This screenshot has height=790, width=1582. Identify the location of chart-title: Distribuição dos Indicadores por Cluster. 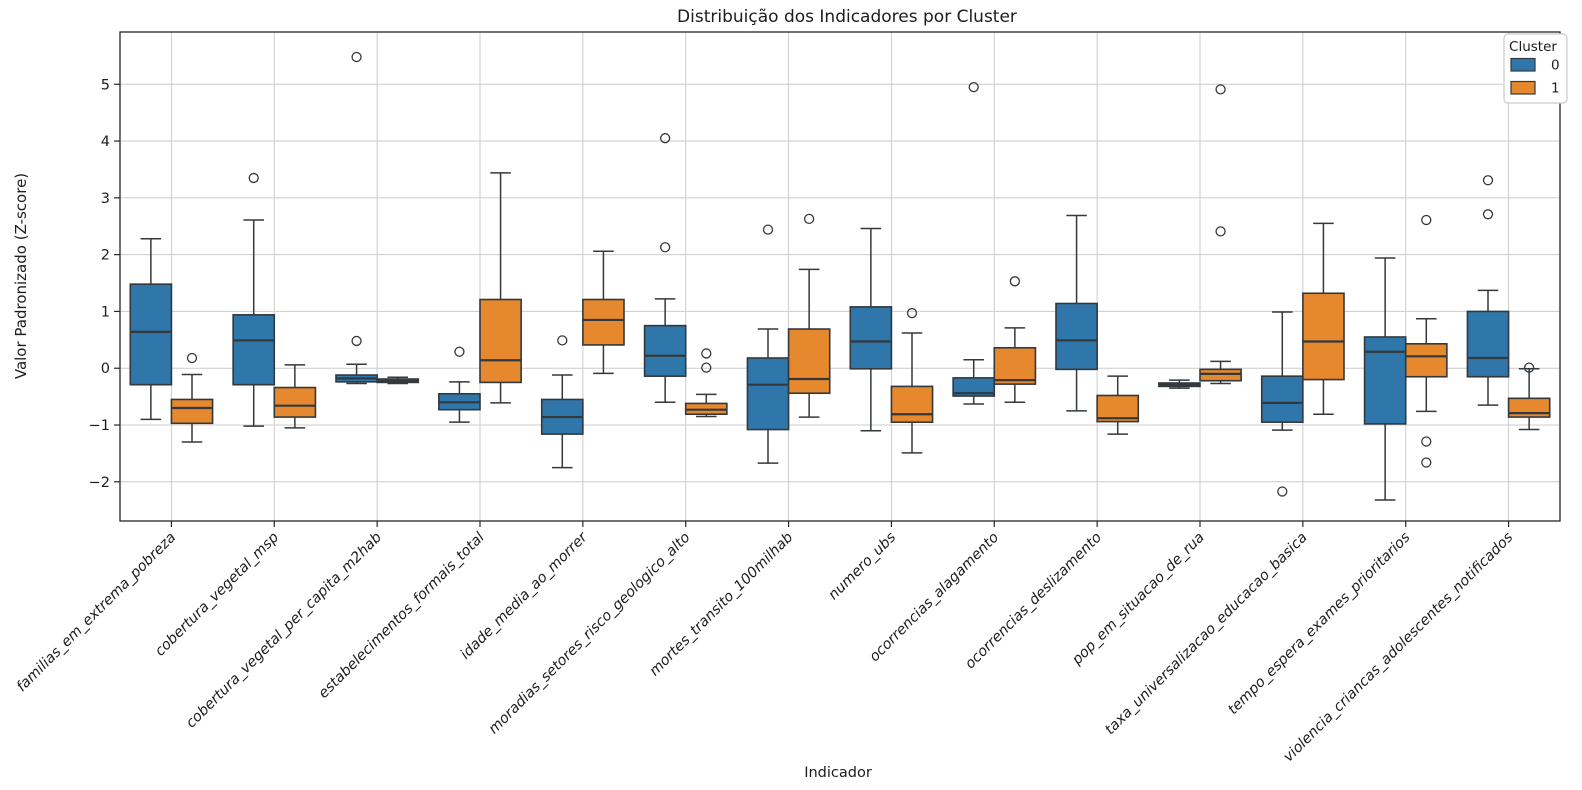
(847, 17).